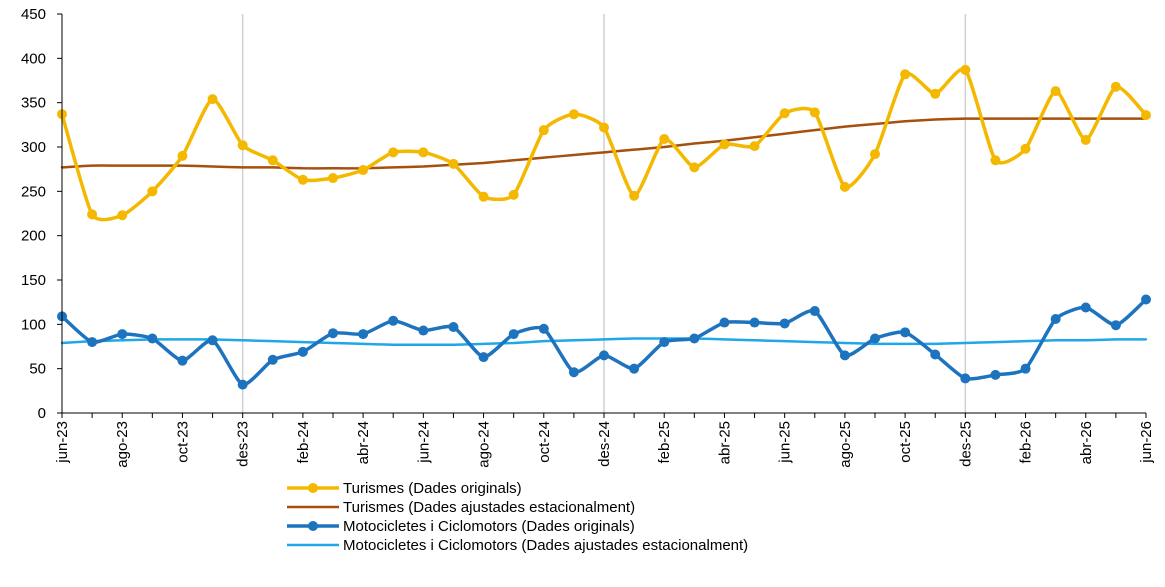  What do you see at coordinates (845, 444) in the screenshot?
I see `x-tick-label: ago-25` at bounding box center [845, 444].